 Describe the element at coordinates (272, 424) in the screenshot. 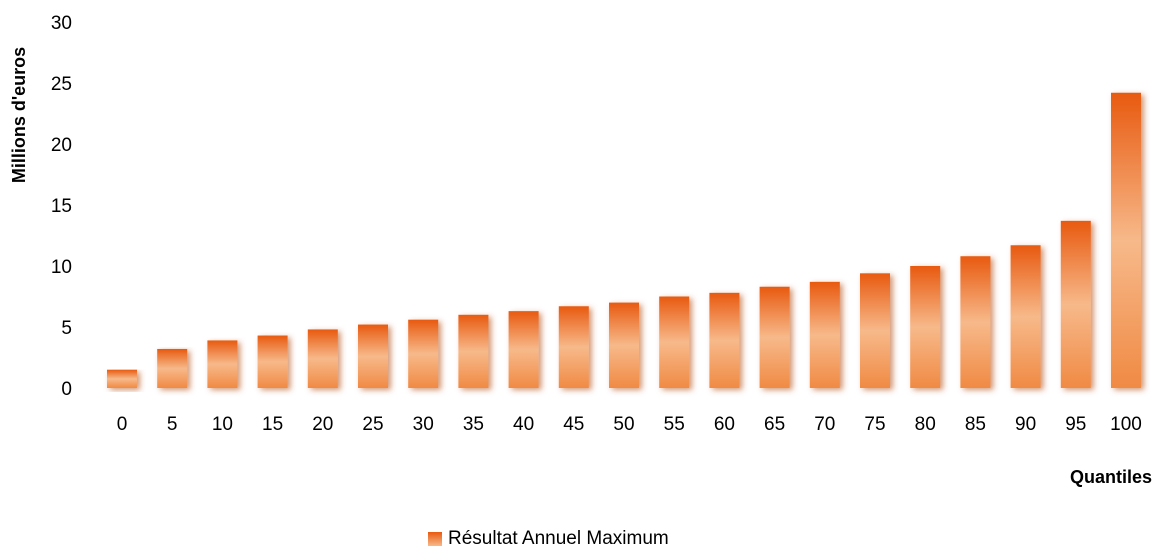

I see `x-tick-label: 15` at that location.